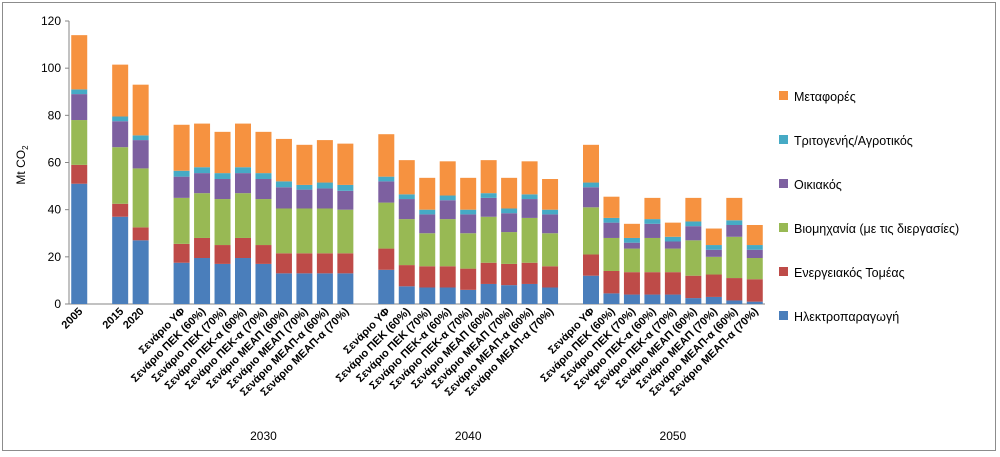  I want to click on y-tick-label: 40, so click(55, 210).